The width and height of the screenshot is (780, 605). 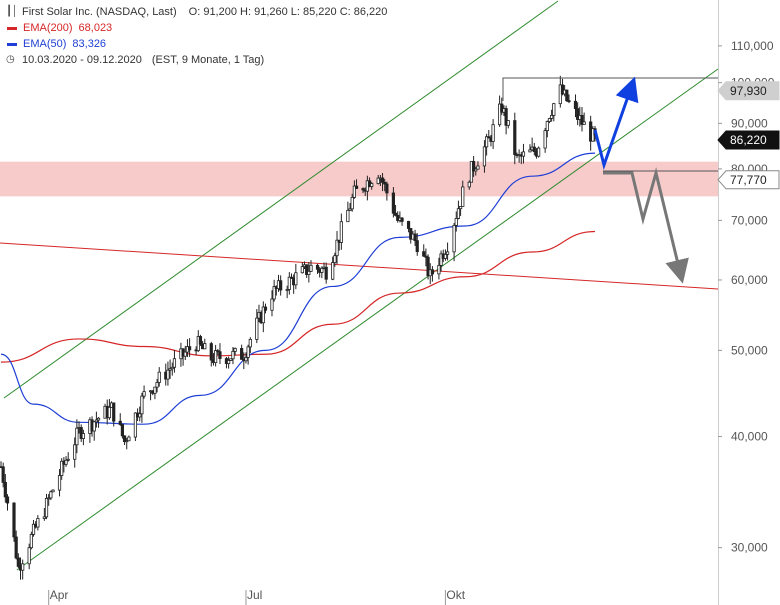 I want to click on price-tag-label: 77,770, so click(x=748, y=180).